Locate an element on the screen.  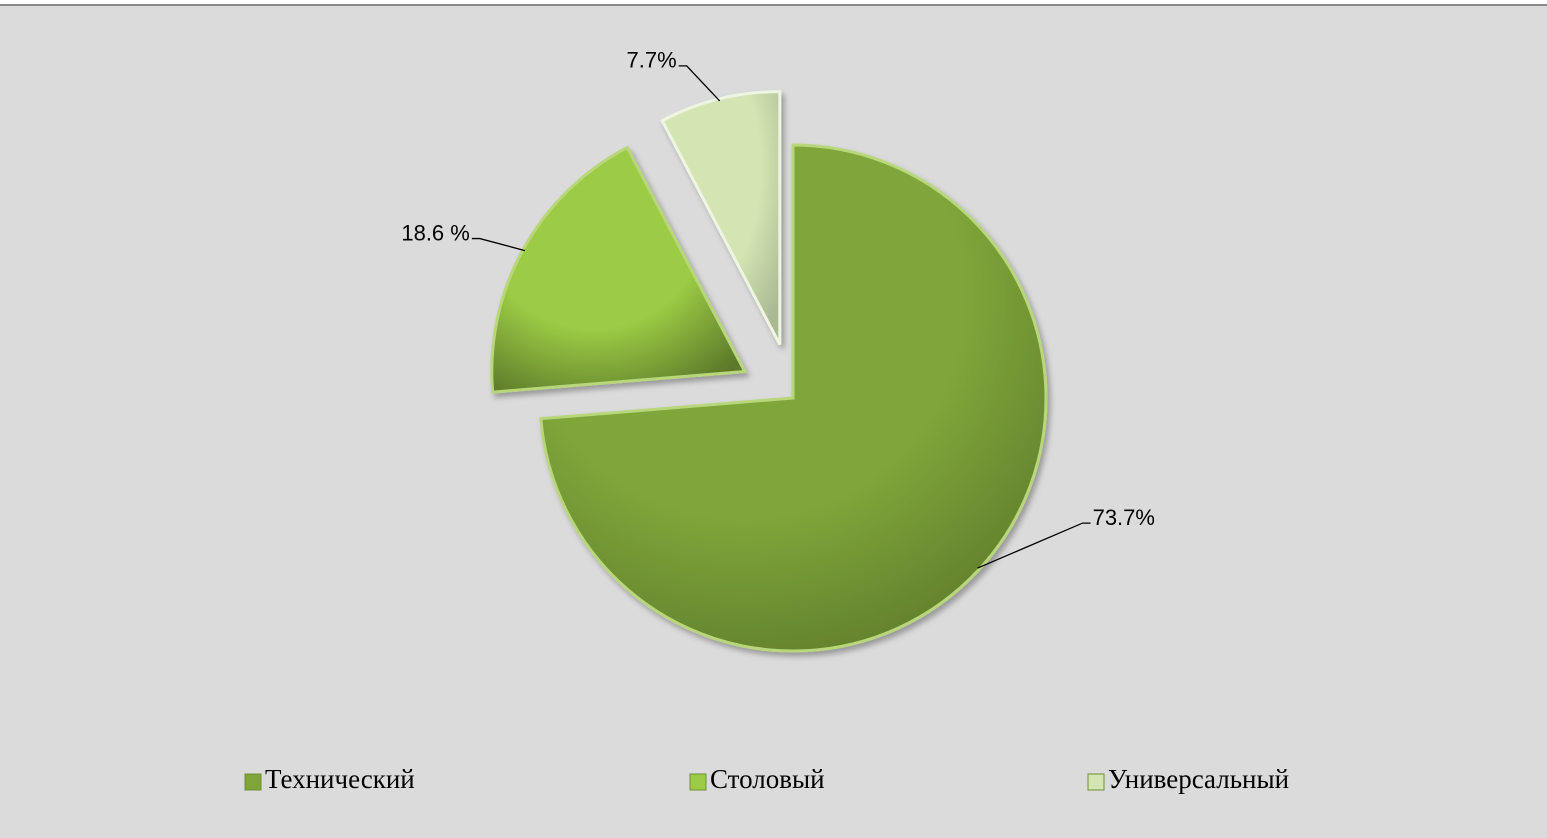
legend-label: Технический is located at coordinates (340, 779).